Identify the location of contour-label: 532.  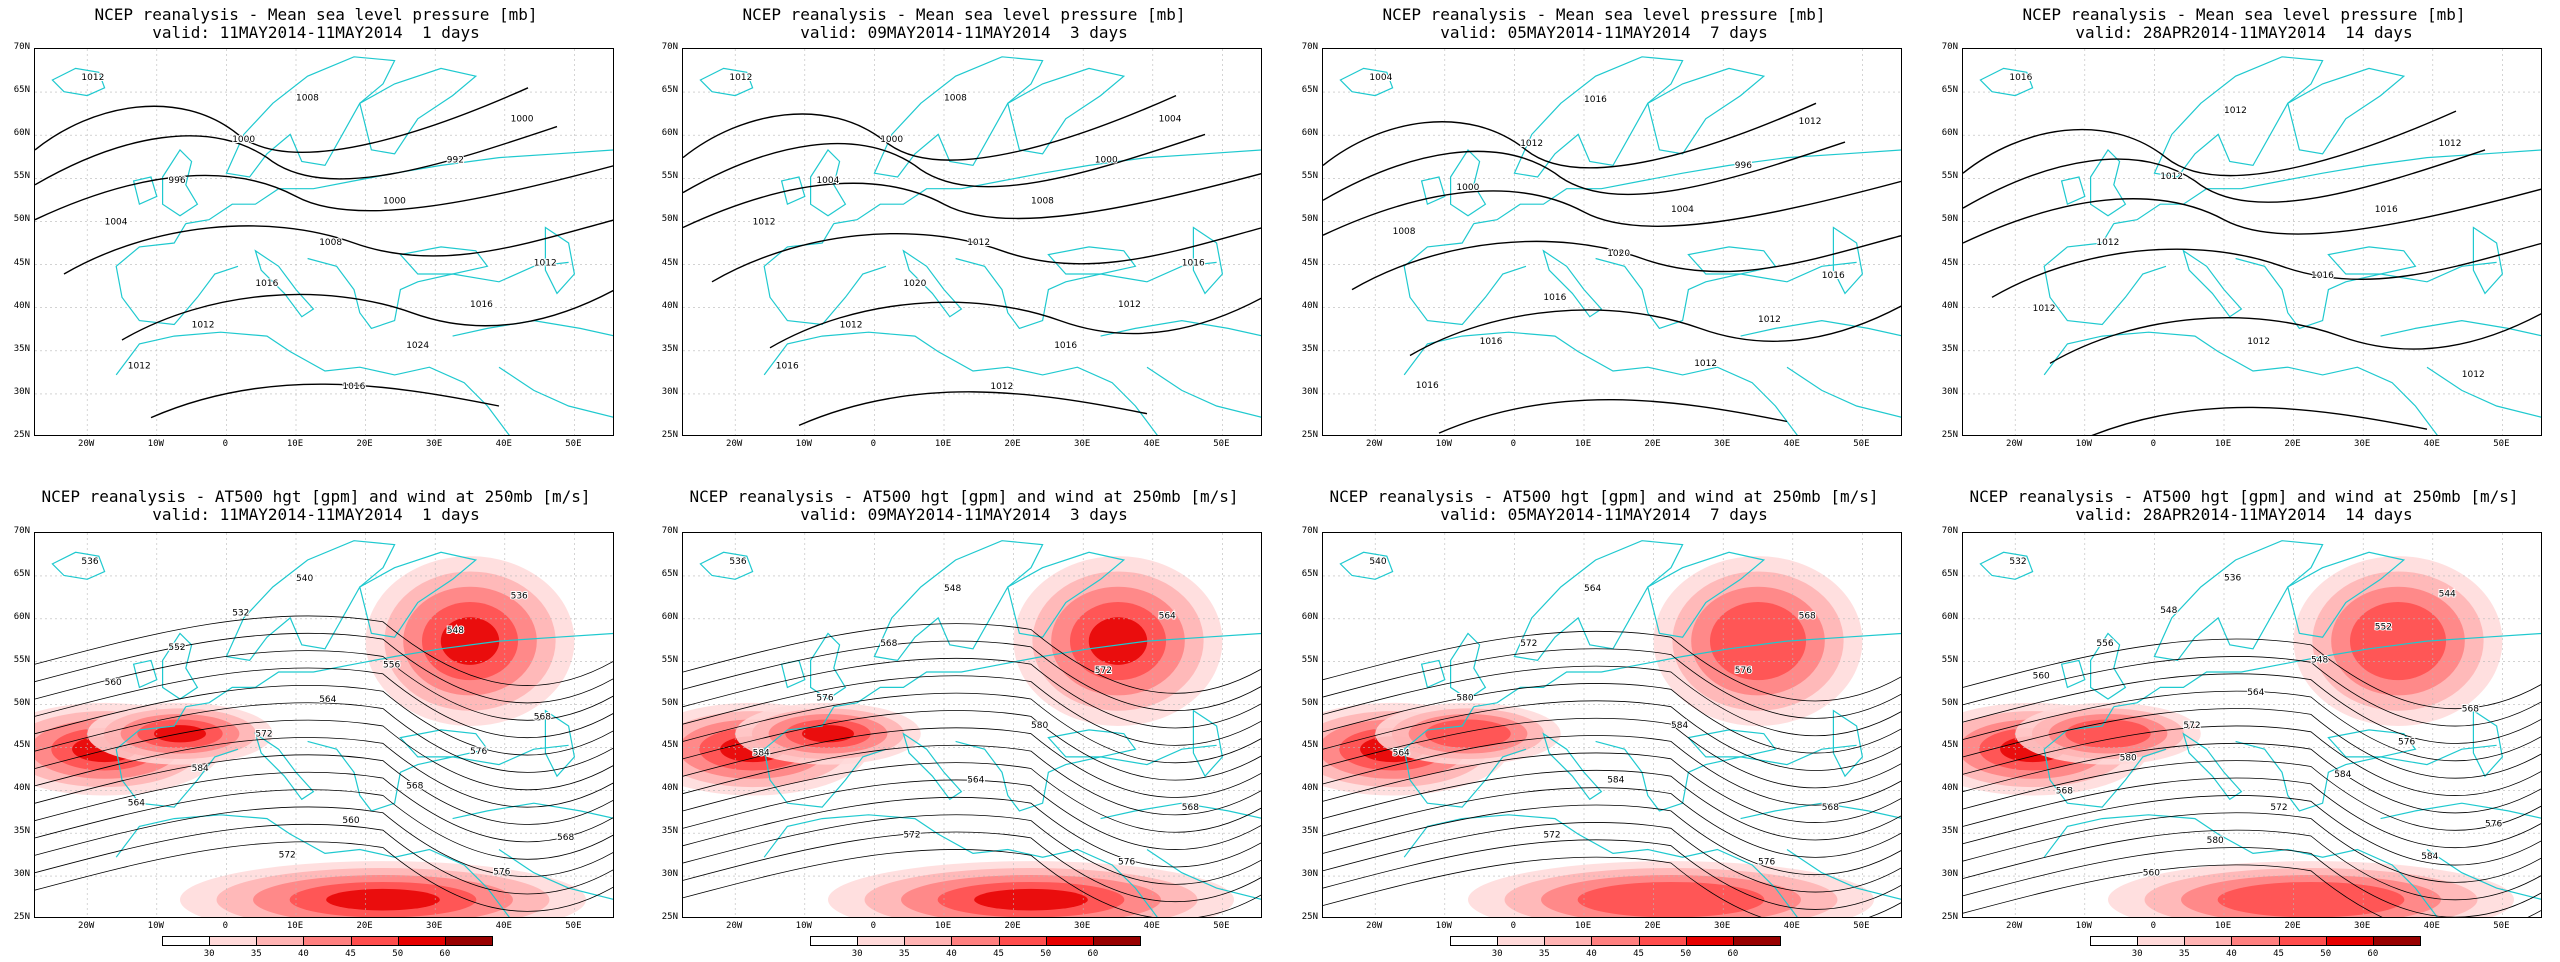
(2017, 562).